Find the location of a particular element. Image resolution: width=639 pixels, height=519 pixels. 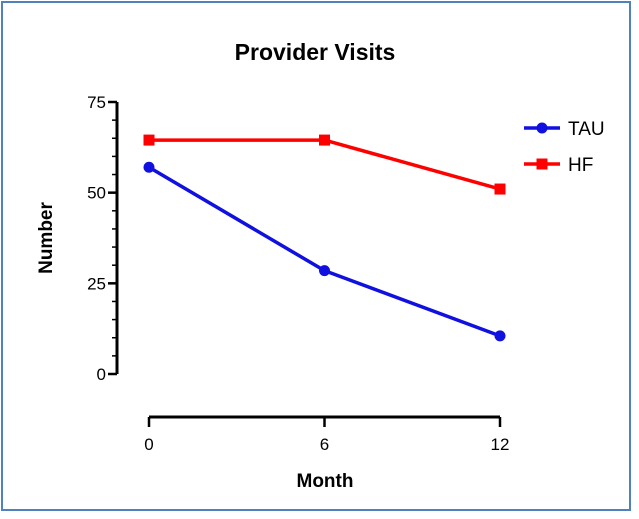

x-tick-label: 12 is located at coordinates (500, 444).